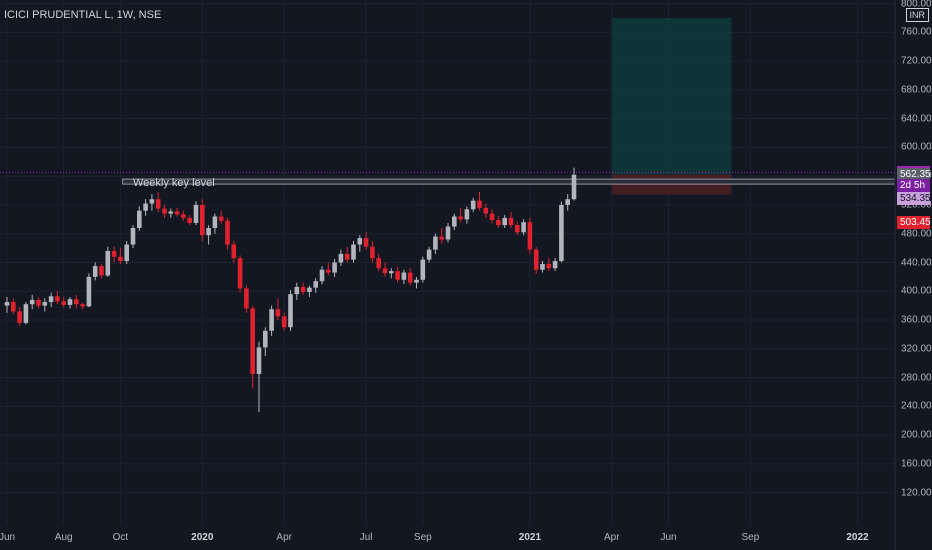 Image resolution: width=932 pixels, height=550 pixels. Describe the element at coordinates (83, 15) in the screenshot. I see `symbol-label: ICICI PRUDENTIAL L, 1W, NSE` at that location.